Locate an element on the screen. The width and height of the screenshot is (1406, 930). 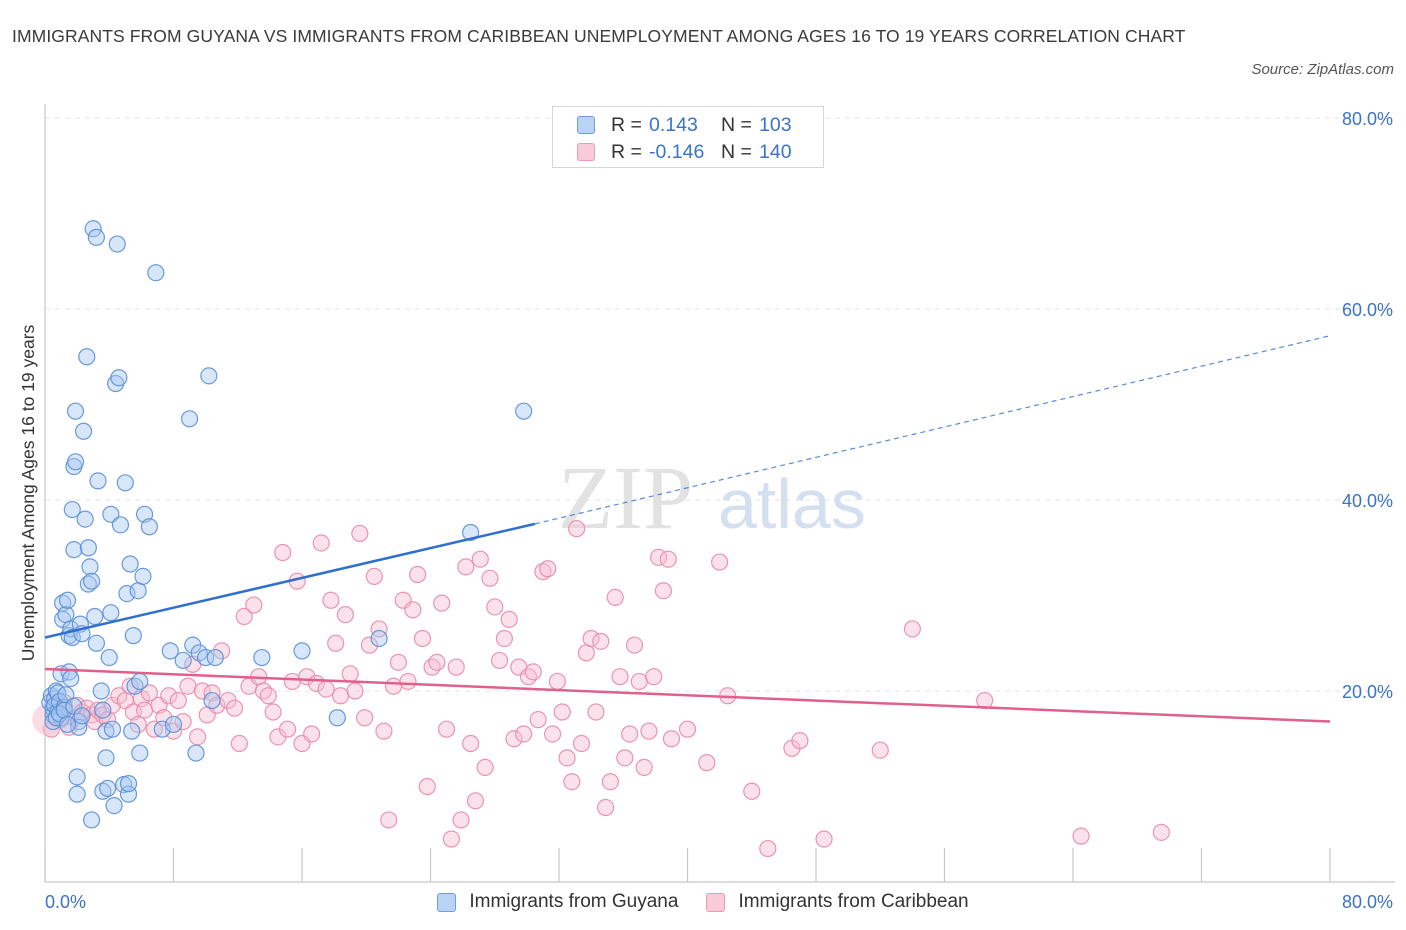
n-value: 140 is located at coordinates (775, 151).